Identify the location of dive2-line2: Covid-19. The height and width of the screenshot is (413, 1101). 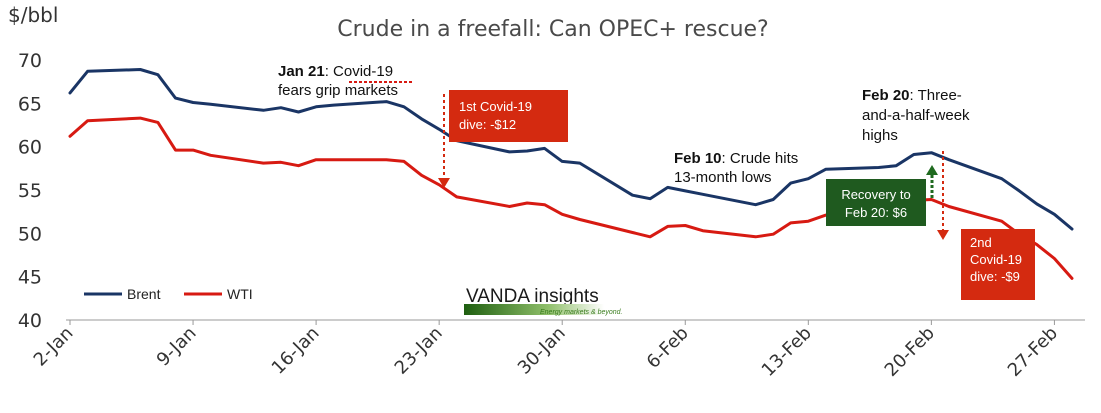
(996, 259).